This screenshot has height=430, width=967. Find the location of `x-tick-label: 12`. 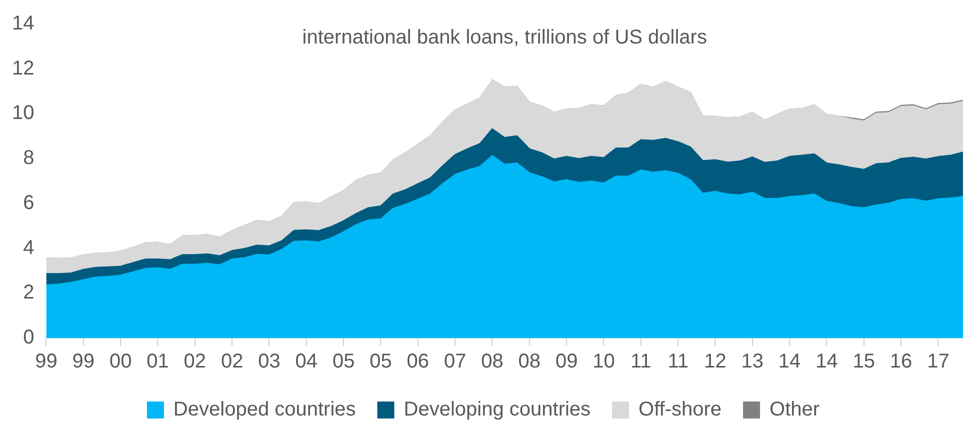

x-tick-label: 12 is located at coordinates (715, 361).